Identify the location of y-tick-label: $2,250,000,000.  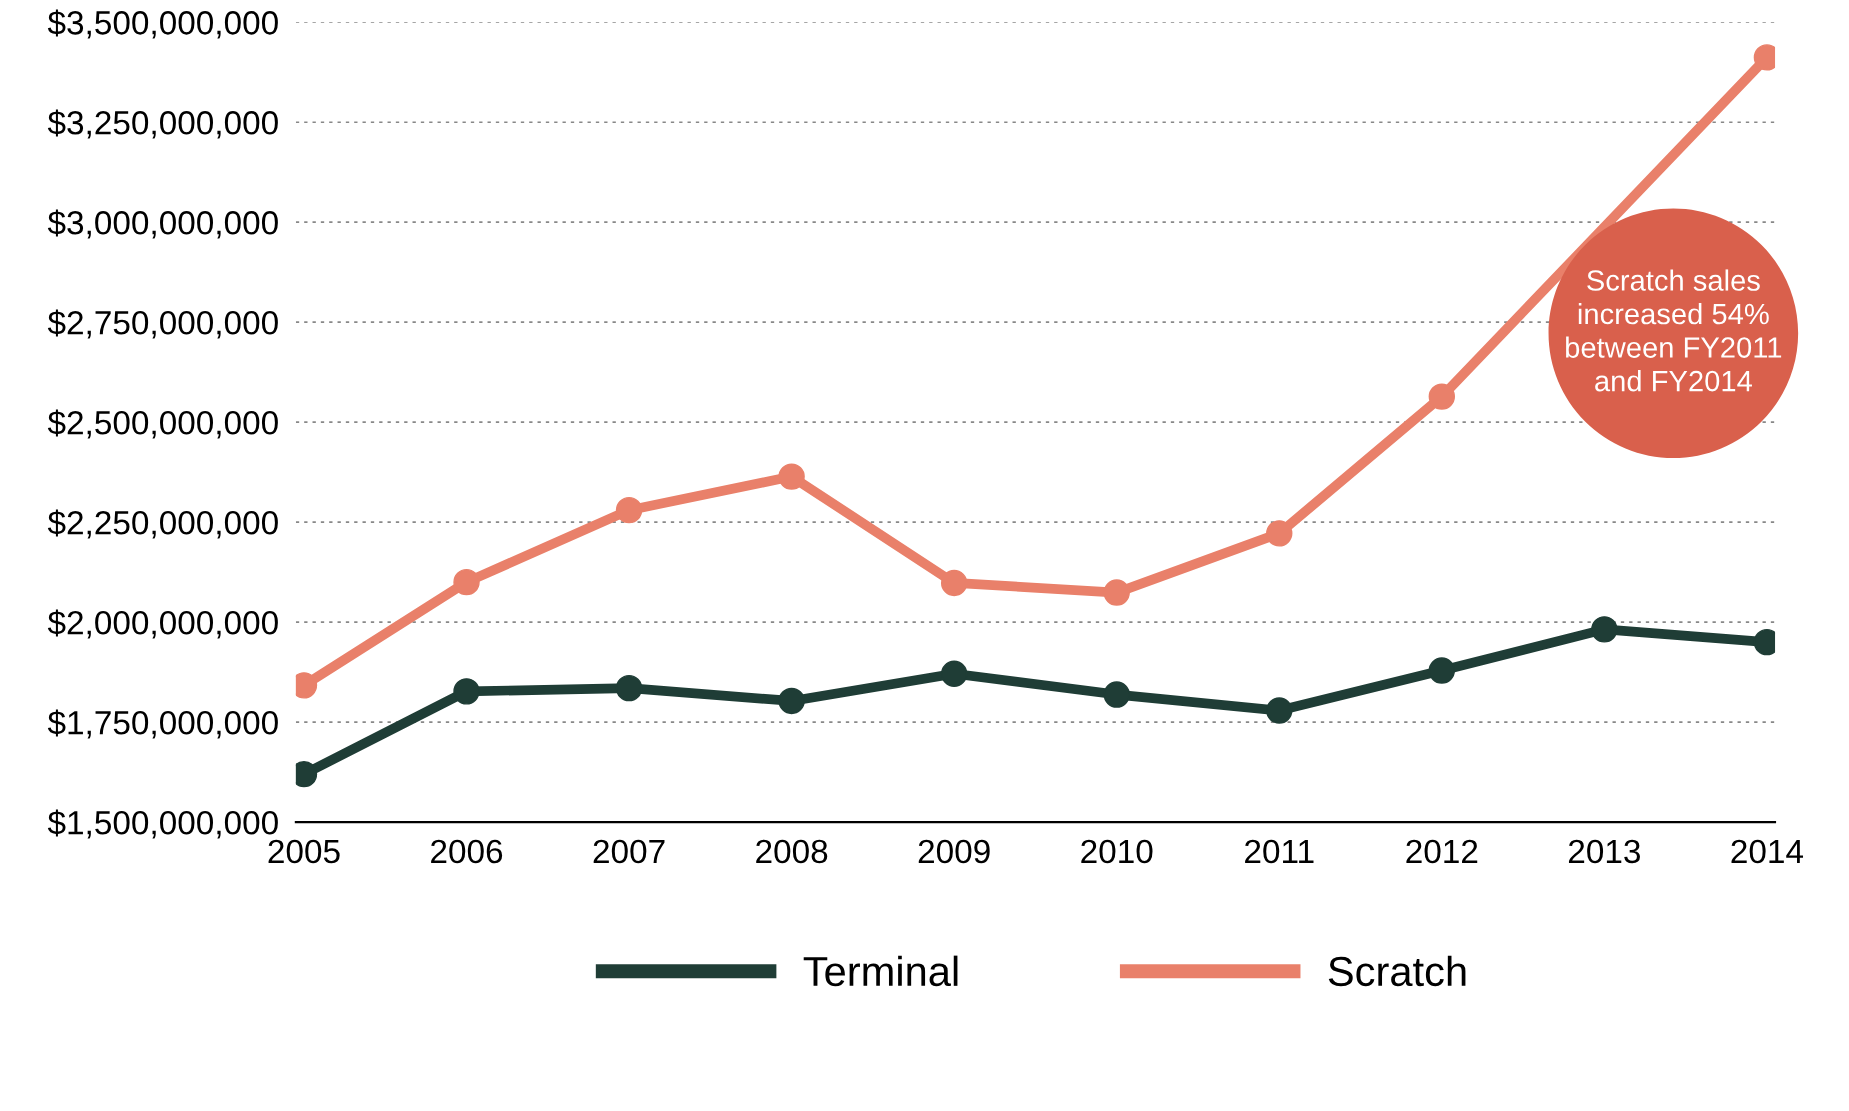
(162, 524).